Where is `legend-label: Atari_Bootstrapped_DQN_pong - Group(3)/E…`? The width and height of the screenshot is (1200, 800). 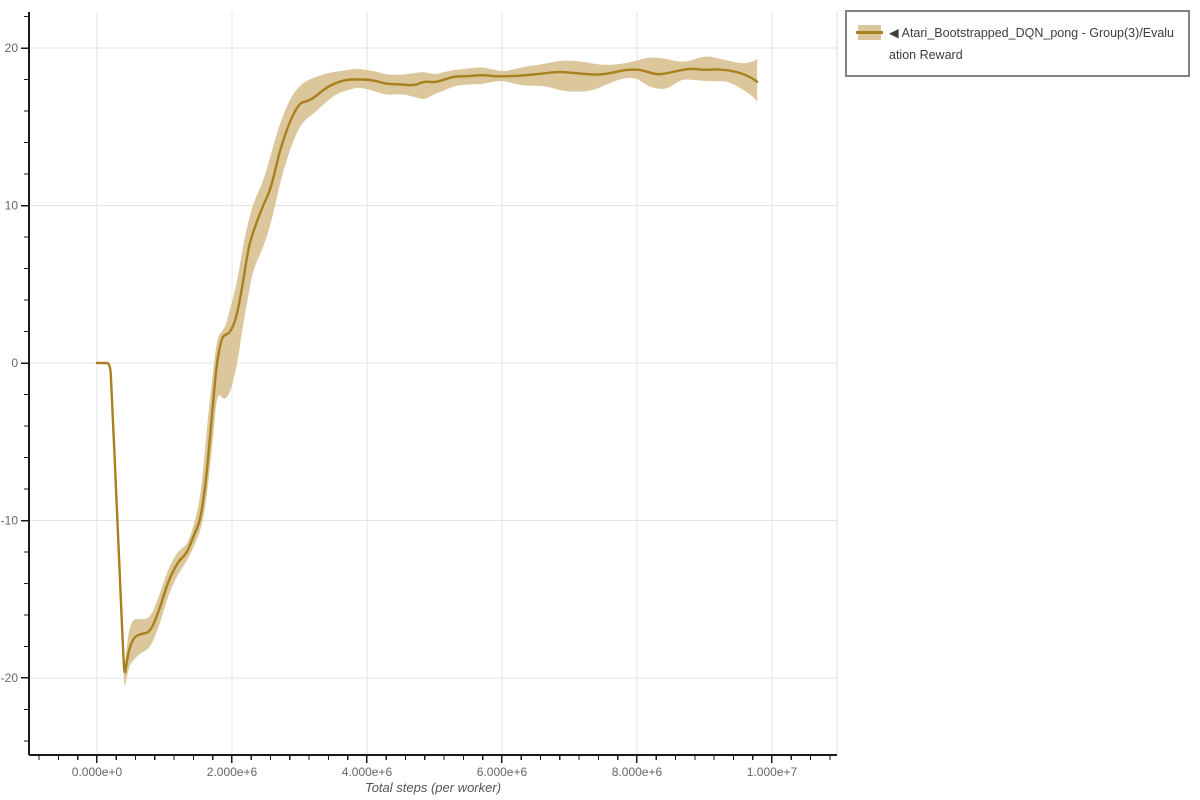 legend-label: Atari_Bootstrapped_DQN_pong - Group(3)/E… is located at coordinates (1031, 44).